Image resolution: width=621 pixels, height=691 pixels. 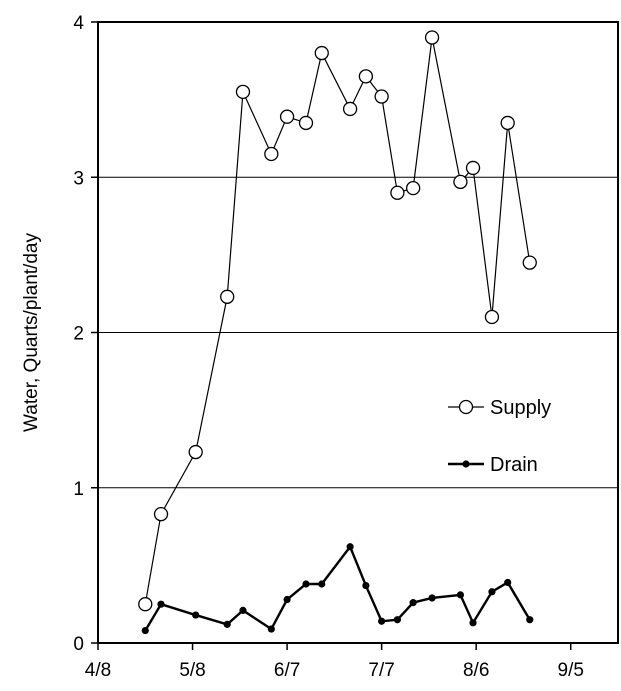 What do you see at coordinates (78, 334) in the screenshot?
I see `y-tick-label: 2` at bounding box center [78, 334].